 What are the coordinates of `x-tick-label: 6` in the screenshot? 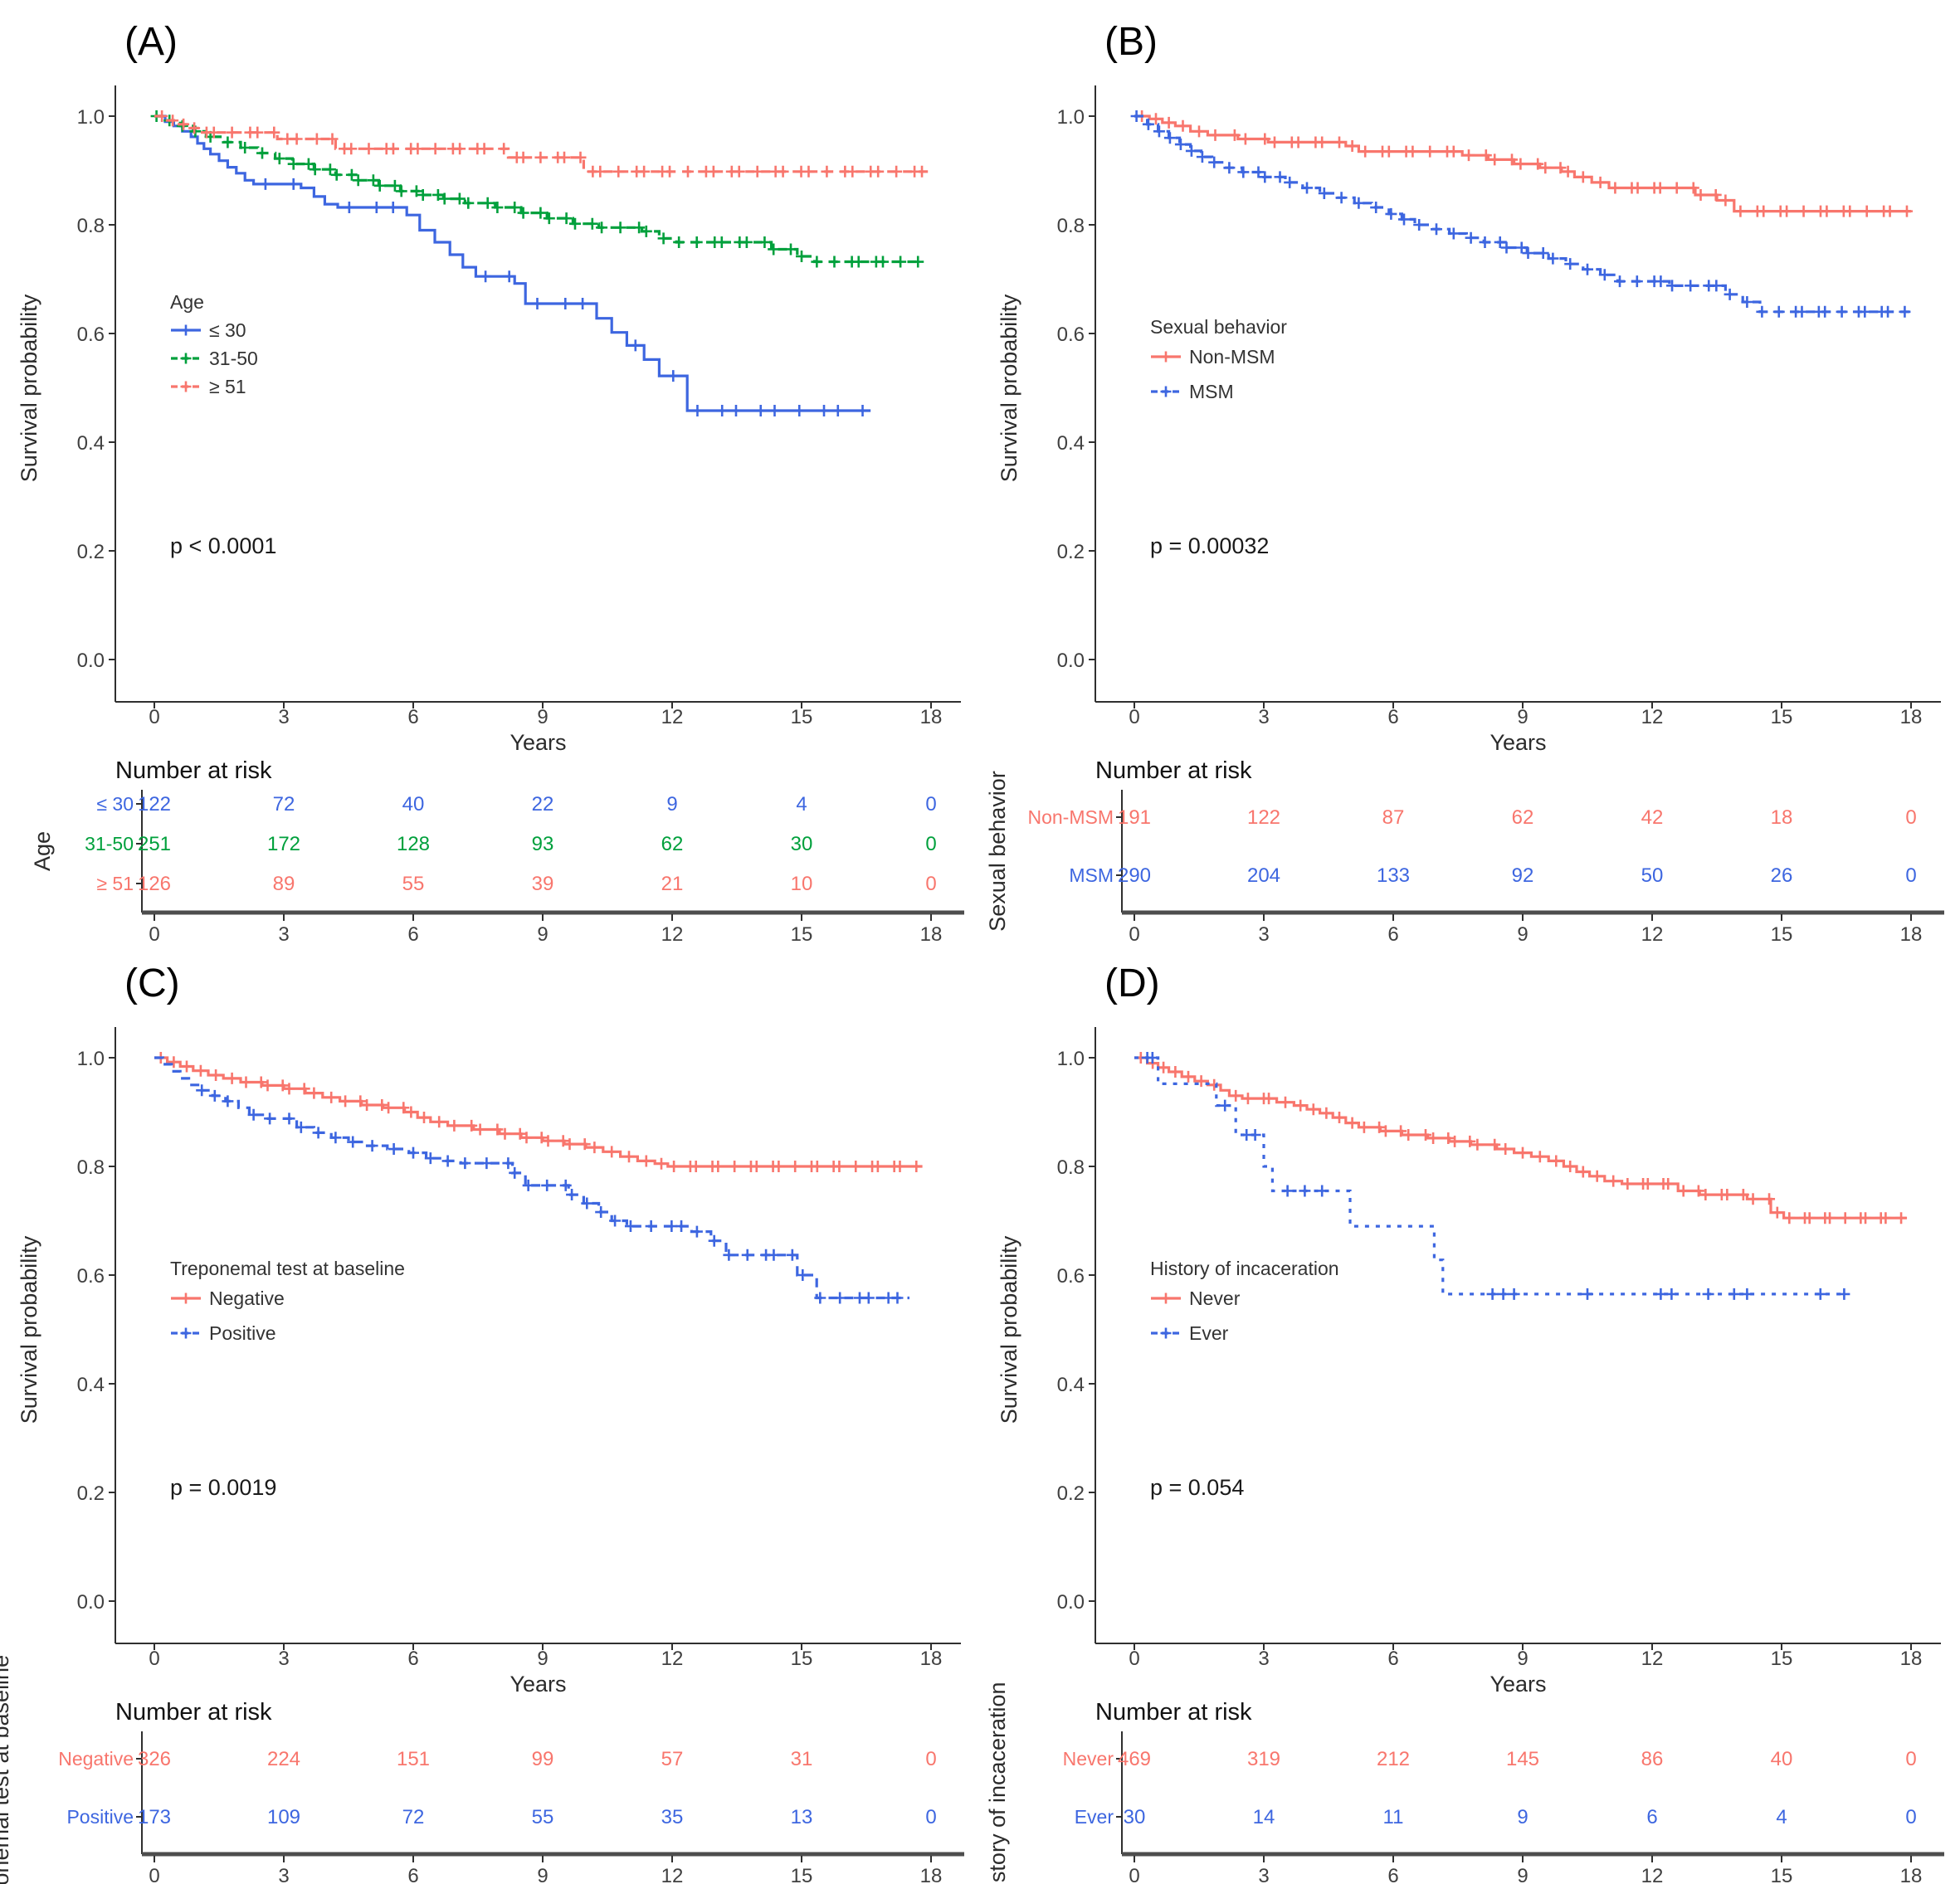 It's located at (412, 717).